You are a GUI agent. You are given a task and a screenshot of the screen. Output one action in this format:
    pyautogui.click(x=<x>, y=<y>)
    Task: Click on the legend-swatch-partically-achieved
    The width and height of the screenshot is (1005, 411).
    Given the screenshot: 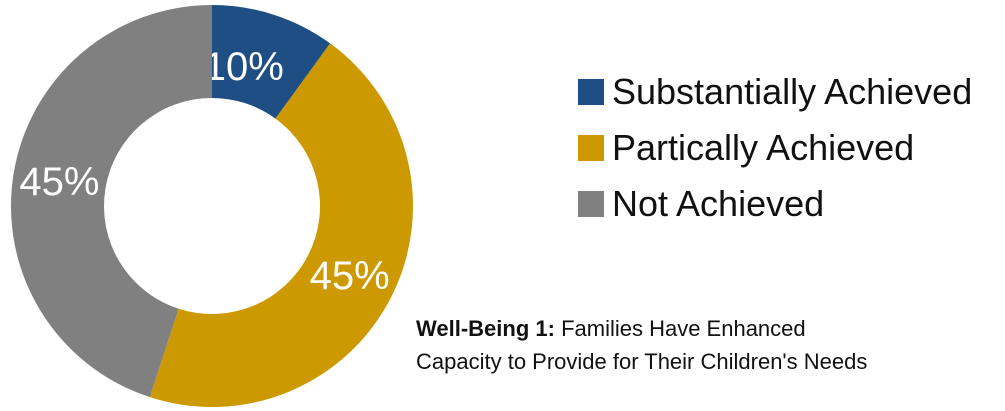 What is the action you would take?
    pyautogui.click(x=591, y=148)
    